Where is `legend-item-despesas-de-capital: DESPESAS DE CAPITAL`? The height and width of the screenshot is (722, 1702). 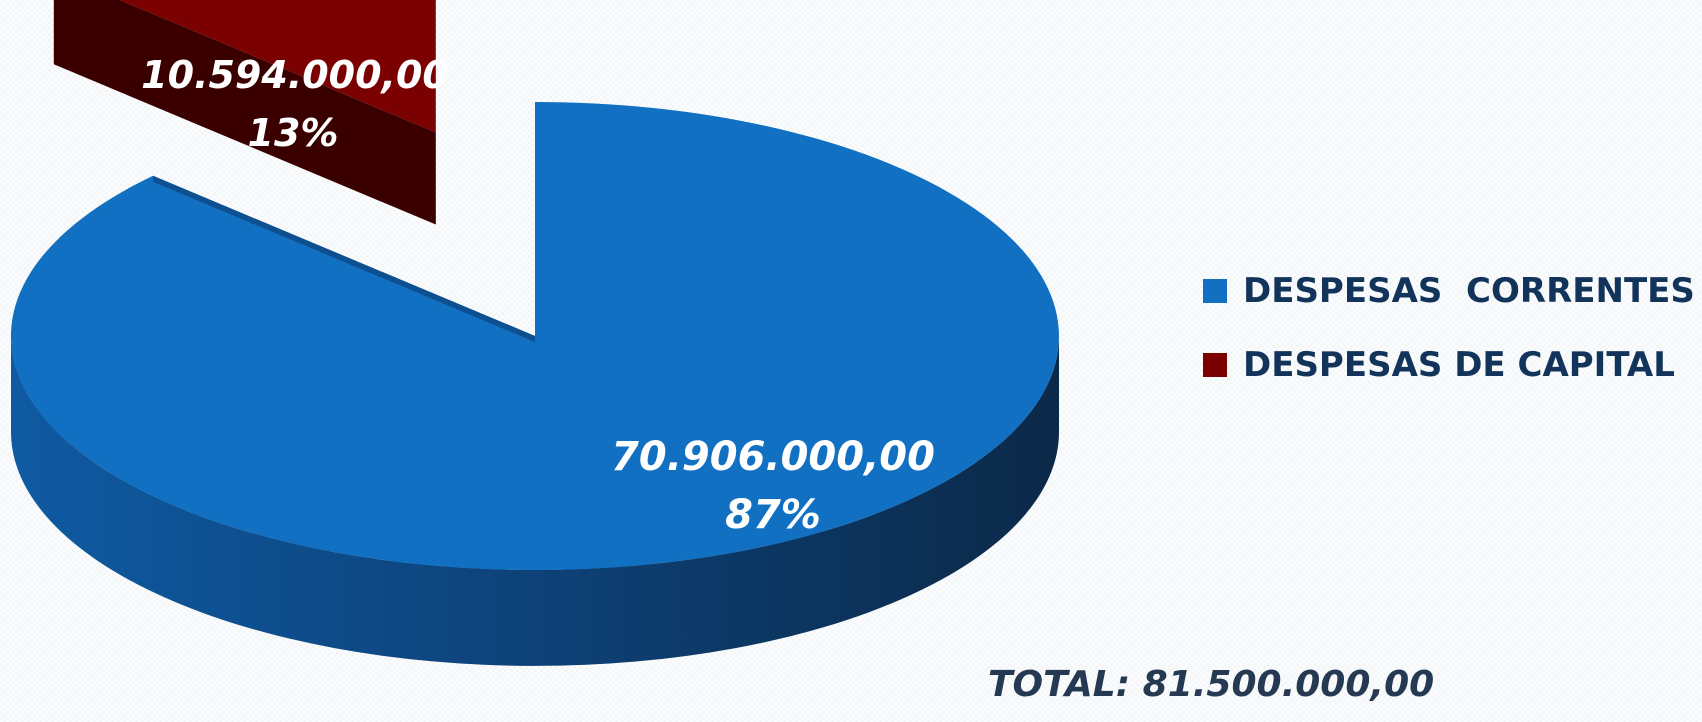 legend-item-despesas-de-capital: DESPESAS DE CAPITAL is located at coordinates (1449, 365).